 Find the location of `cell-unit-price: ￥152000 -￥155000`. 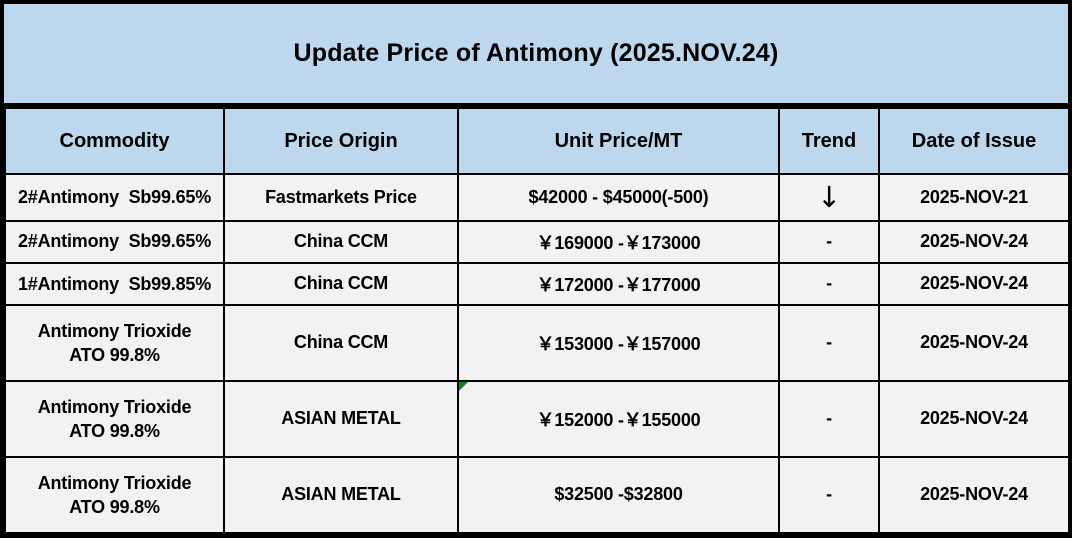

cell-unit-price: ￥152000 -￥155000 is located at coordinates (618, 418).